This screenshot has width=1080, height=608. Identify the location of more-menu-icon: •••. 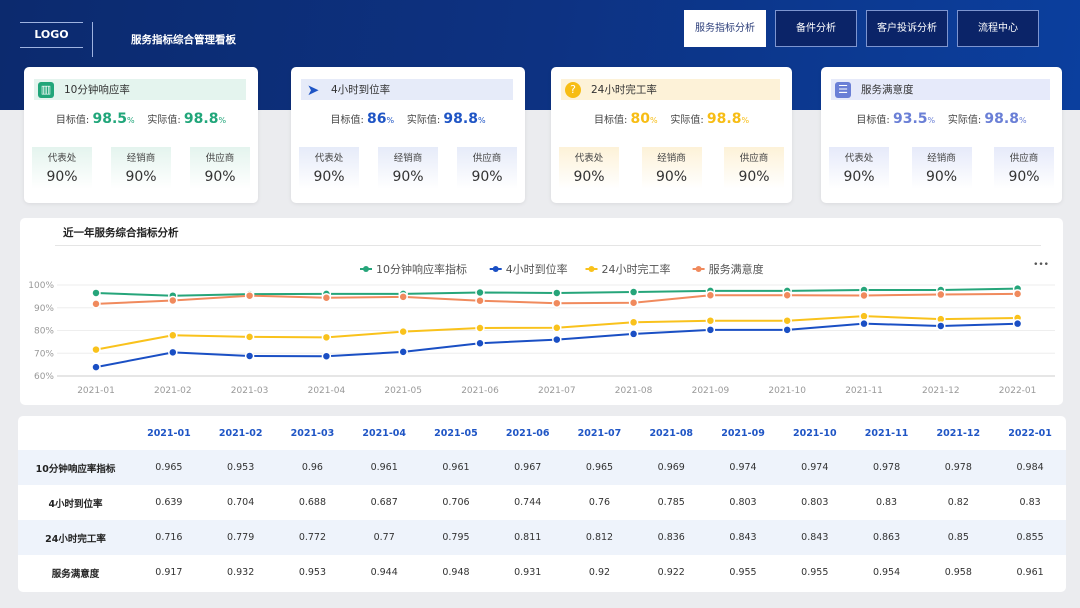
(1041, 265).